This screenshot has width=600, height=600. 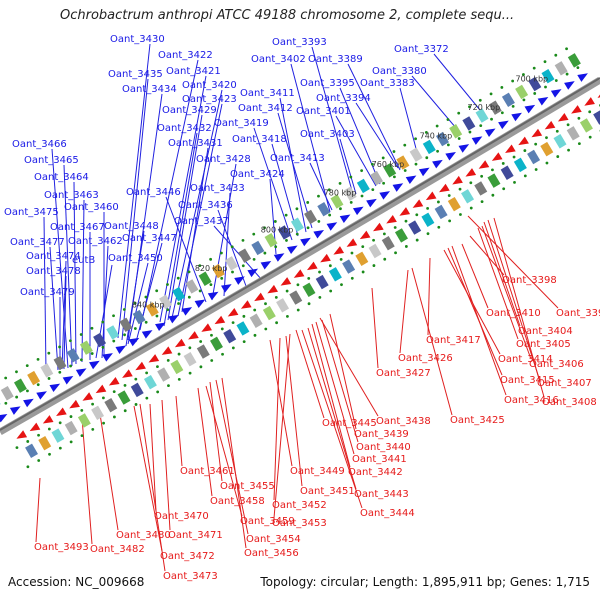 I want to click on gene-label-oant_3424: Oant_3424, so click(x=257, y=174).